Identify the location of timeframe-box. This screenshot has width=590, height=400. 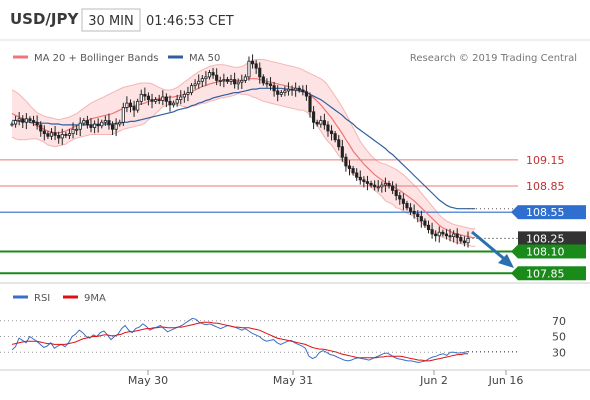
(111, 20).